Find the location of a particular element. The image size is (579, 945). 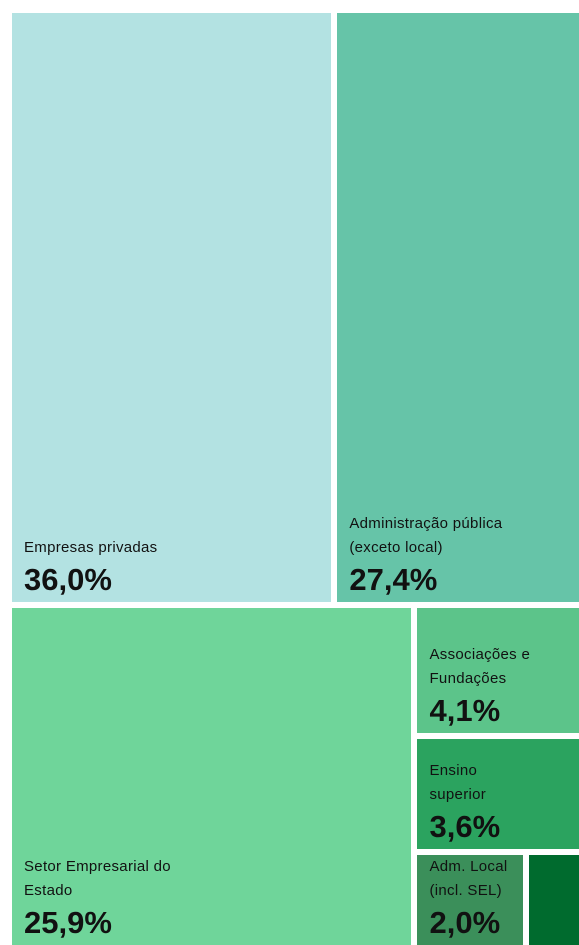

cell-name: Empresas privadas is located at coordinates (91, 547).